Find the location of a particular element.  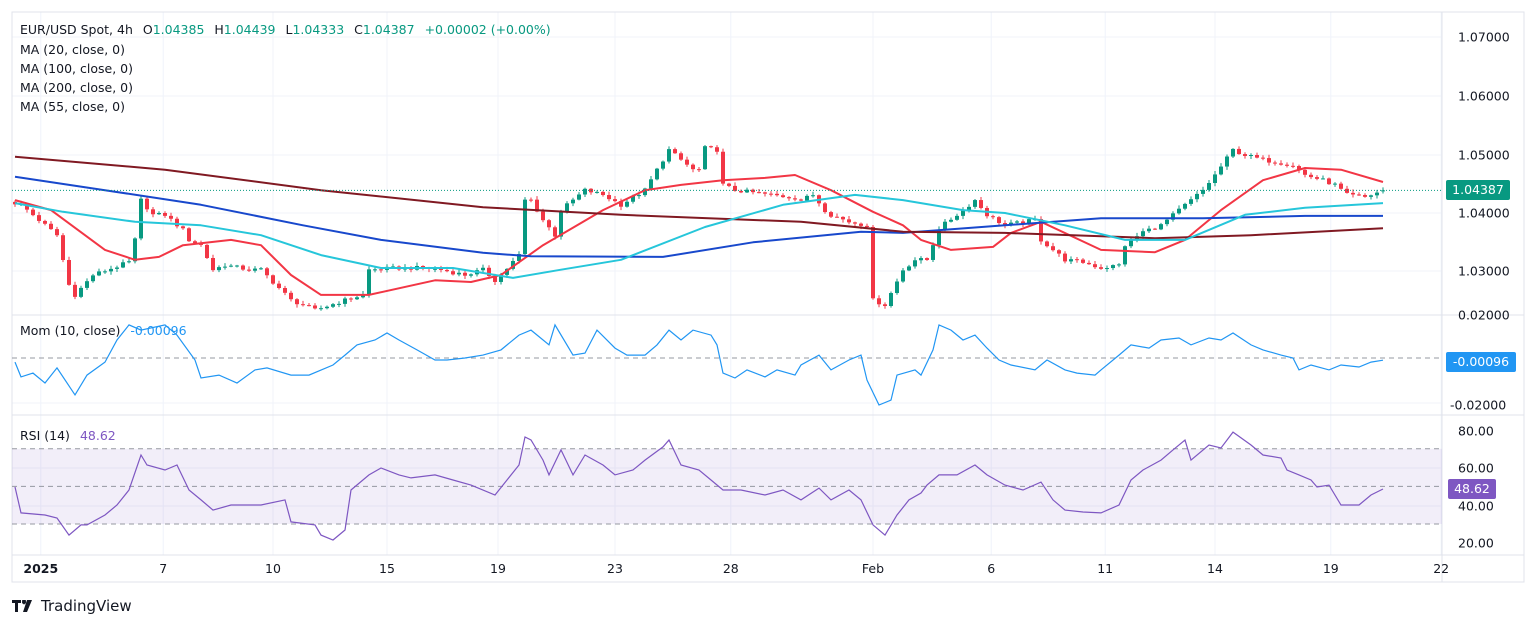

momentum-legend: Mom (10, close) -0.00096 is located at coordinates (103, 330).